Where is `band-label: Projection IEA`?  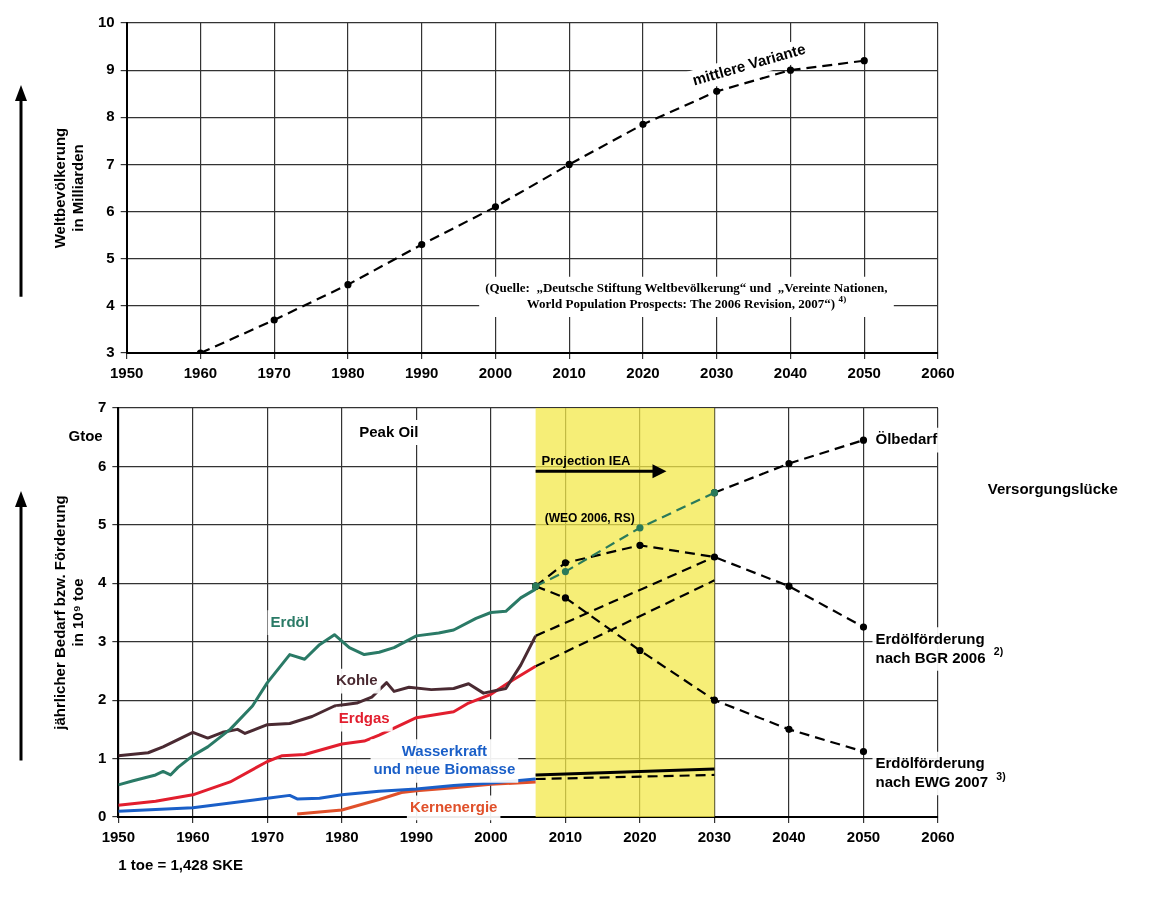
band-label: Projection IEA is located at coordinates (586, 460).